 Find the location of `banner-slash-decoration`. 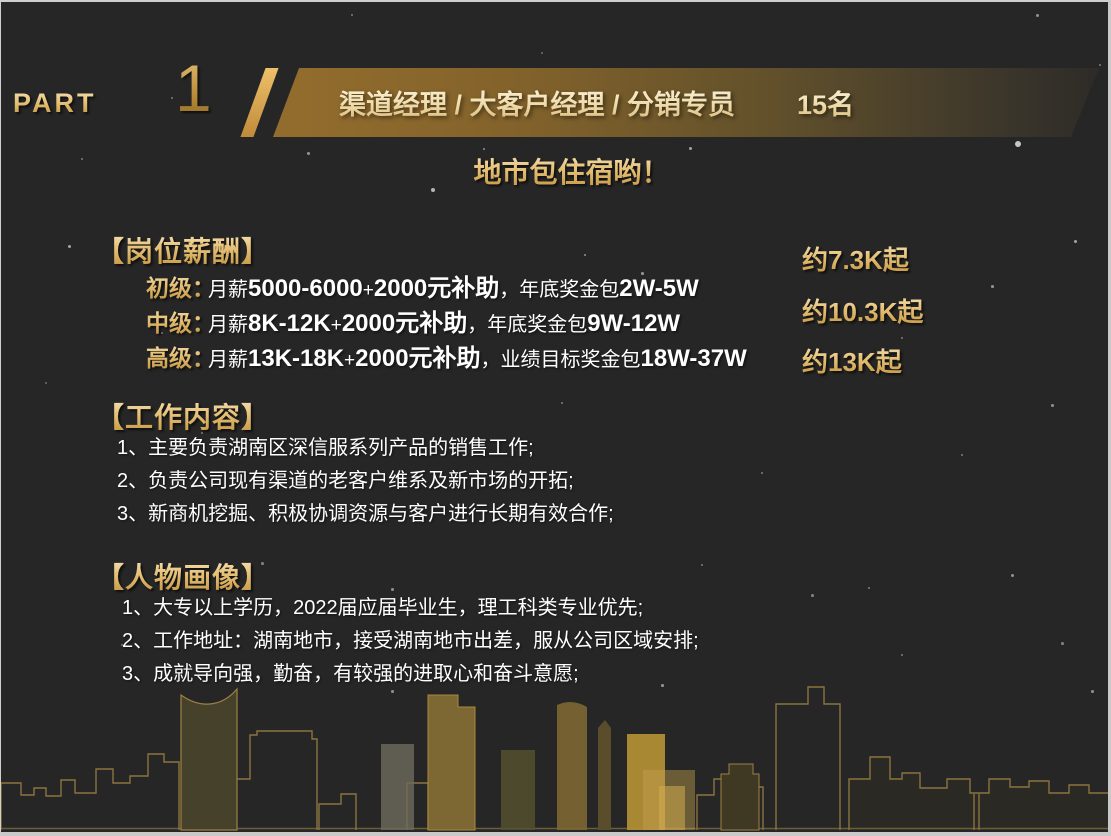

banner-slash-decoration is located at coordinates (259, 102).